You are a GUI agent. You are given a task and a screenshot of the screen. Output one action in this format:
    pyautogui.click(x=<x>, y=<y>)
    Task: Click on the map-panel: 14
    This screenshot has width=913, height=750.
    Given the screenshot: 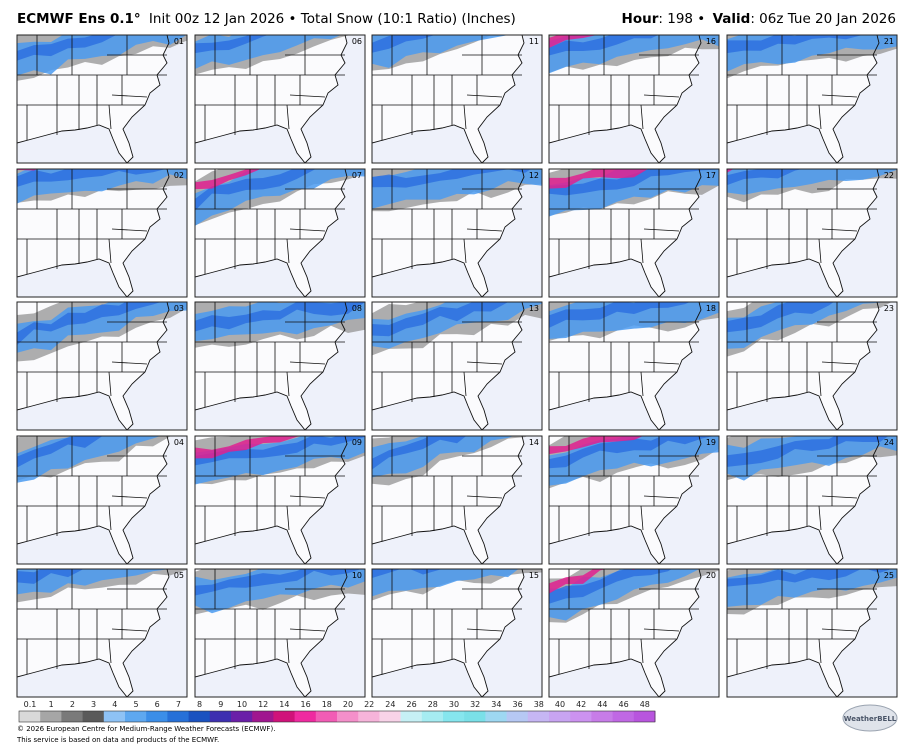 What is the action you would take?
    pyautogui.click(x=457, y=500)
    